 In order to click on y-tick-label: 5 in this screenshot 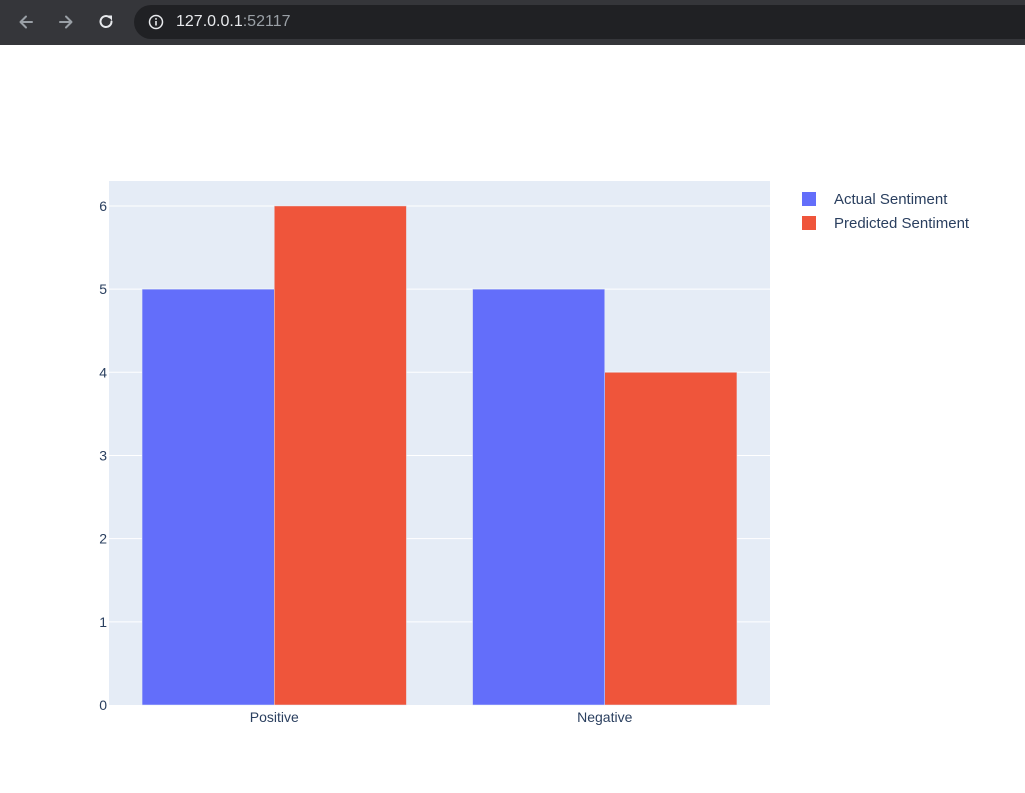, I will do `click(103, 289)`.